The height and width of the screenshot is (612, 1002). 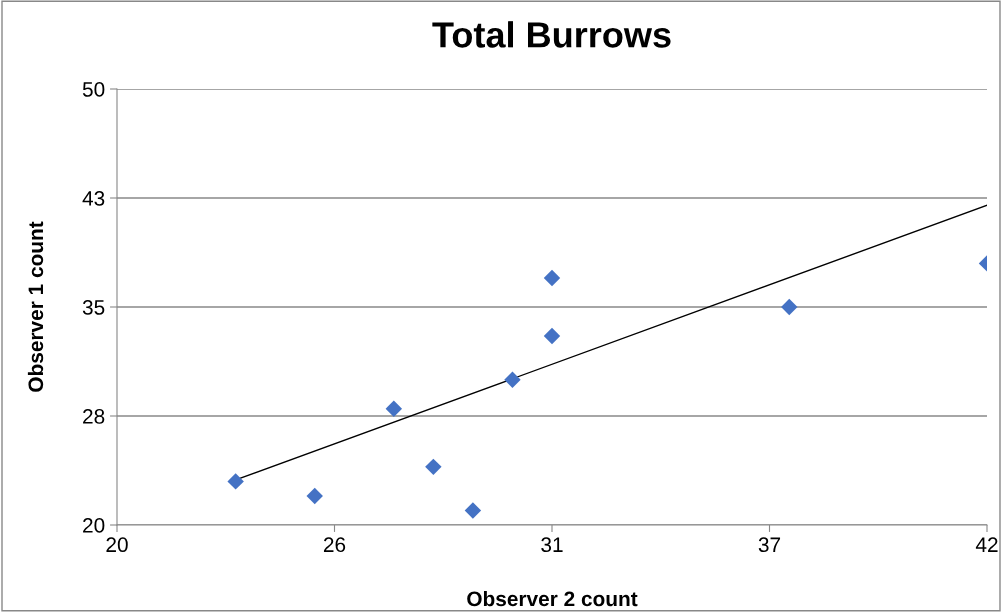 I want to click on x-tick-label: 42, so click(x=986, y=544).